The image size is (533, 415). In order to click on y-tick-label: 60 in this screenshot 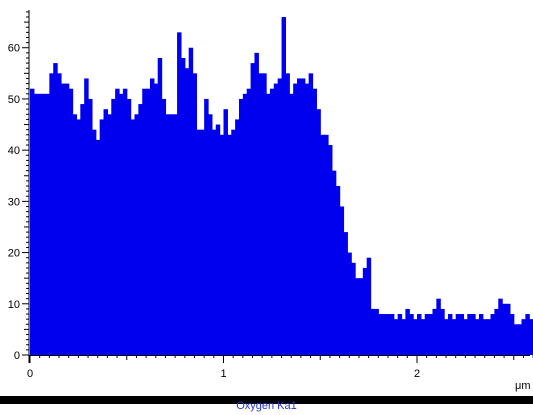, I will do `click(14, 49)`.